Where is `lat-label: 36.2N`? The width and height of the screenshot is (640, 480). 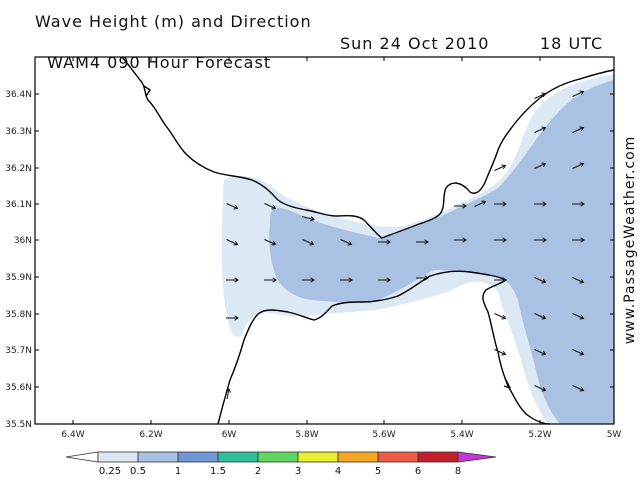
lat-label: 36.2N is located at coordinates (18, 169).